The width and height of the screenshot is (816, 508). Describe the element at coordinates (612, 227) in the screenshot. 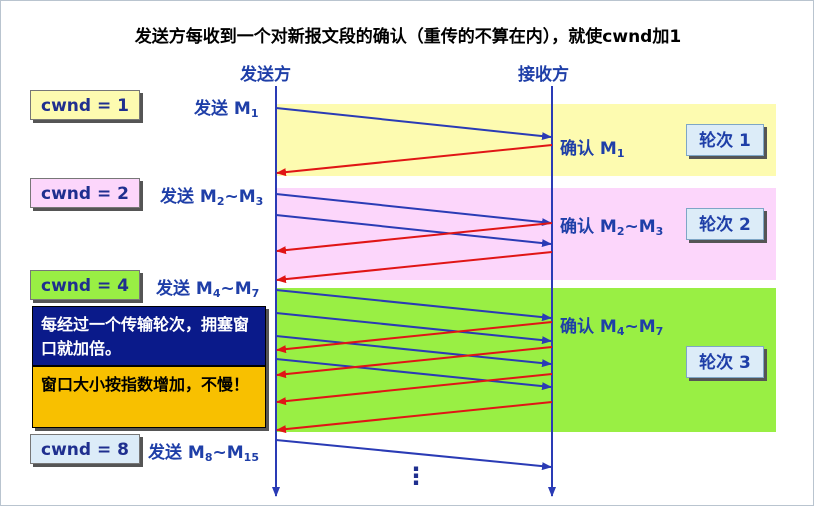

I see `ack-label-2: 确认 M2~M3` at that location.